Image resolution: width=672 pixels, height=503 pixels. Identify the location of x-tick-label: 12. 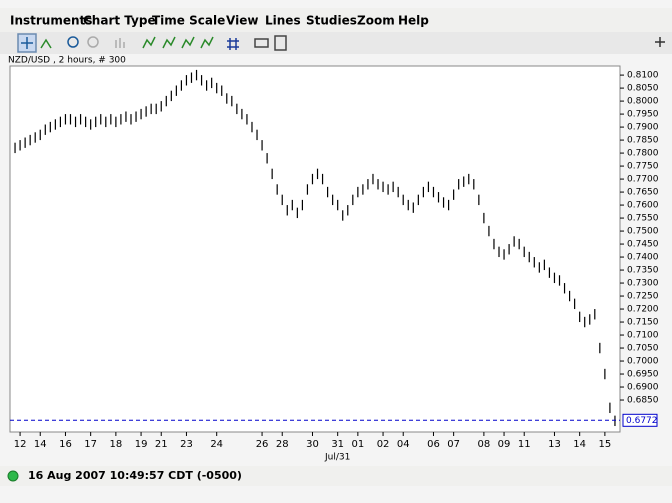
(20, 444).